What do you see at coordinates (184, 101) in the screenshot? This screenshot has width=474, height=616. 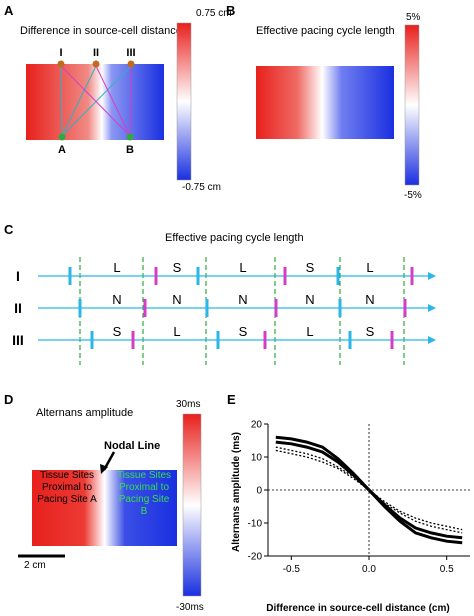 I see `panel-a-colorbar` at bounding box center [184, 101].